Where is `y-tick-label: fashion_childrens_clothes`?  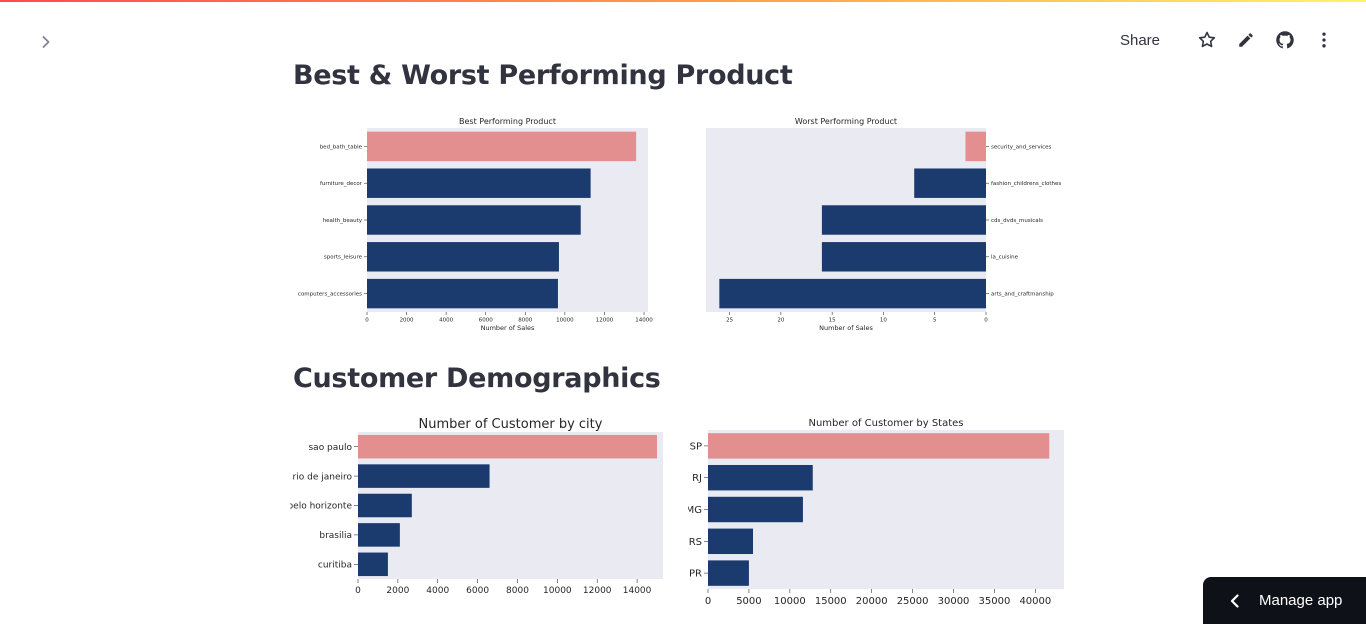
y-tick-label: fashion_childrens_clothes is located at coordinates (1026, 184).